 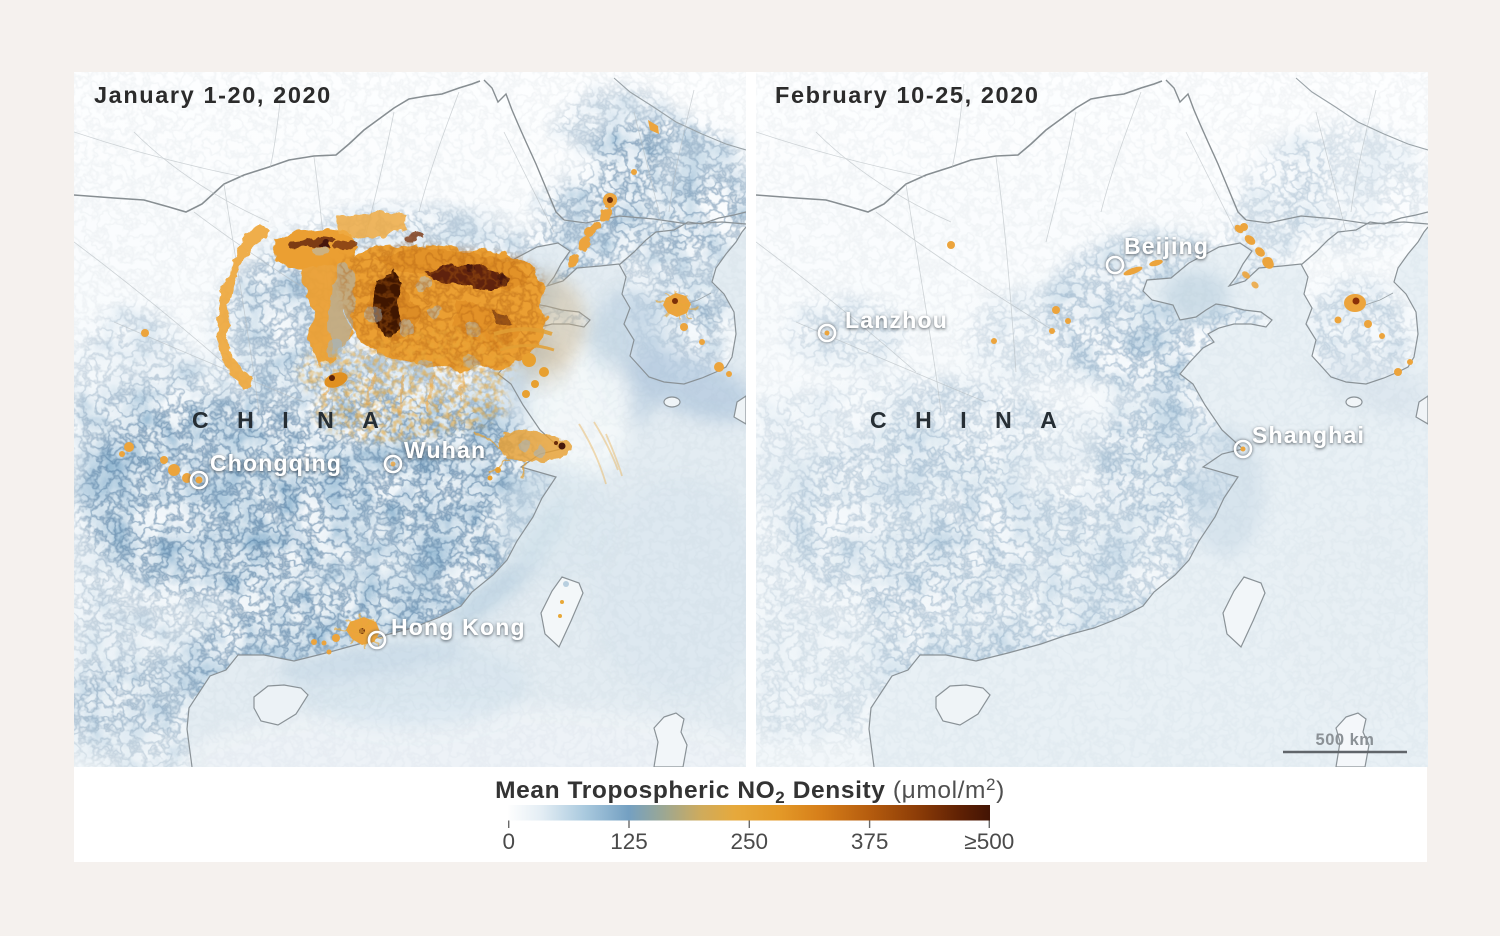 I want to click on svg-text: January 1-20, 2020, so click(x=213, y=95).